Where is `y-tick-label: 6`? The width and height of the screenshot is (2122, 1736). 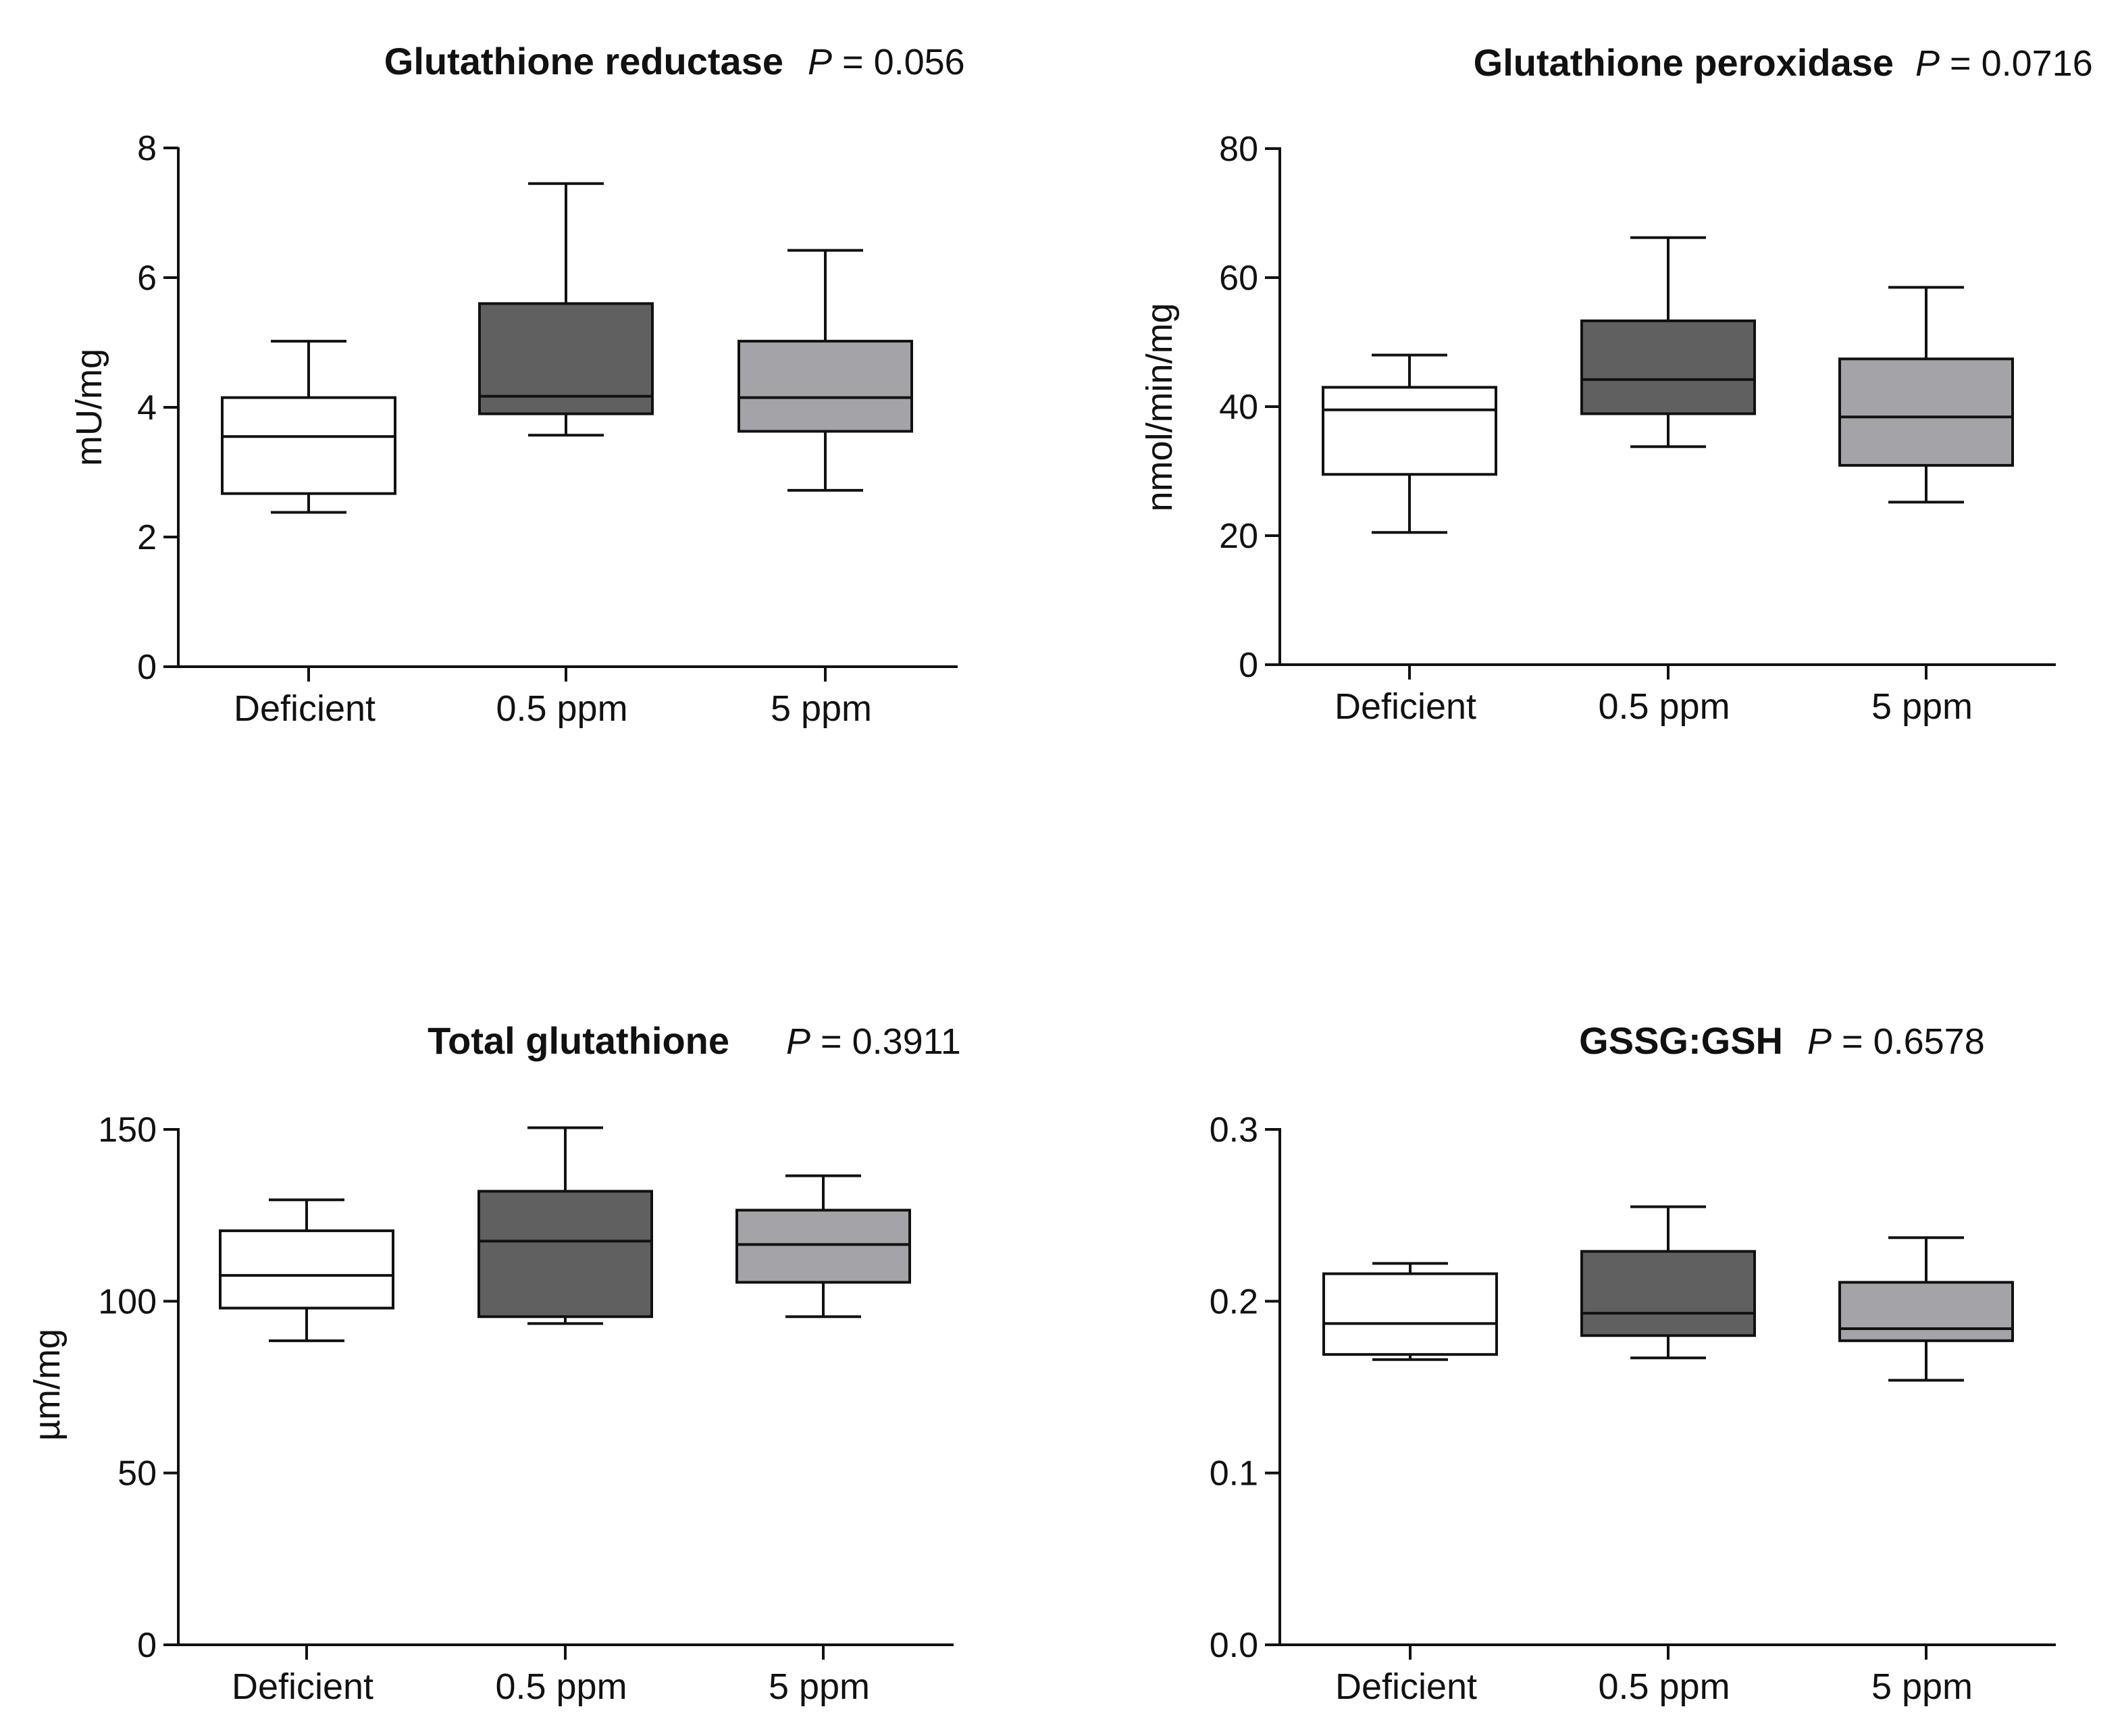 y-tick-label: 6 is located at coordinates (147, 278).